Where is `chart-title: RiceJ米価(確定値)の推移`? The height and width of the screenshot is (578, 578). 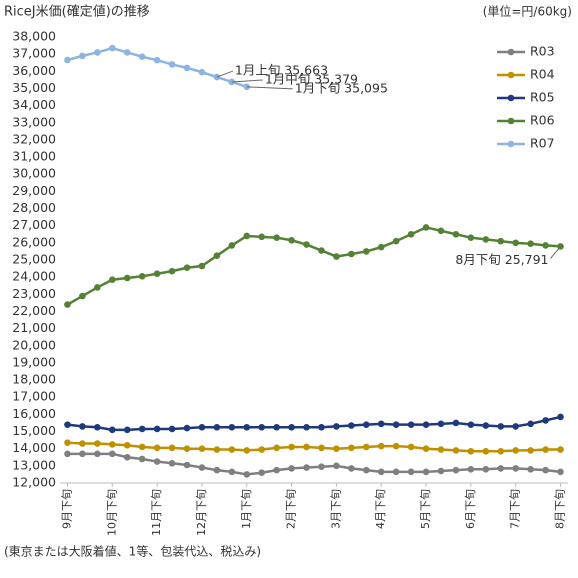 chart-title: RiceJ米価(確定値)の推移 is located at coordinates (77, 12).